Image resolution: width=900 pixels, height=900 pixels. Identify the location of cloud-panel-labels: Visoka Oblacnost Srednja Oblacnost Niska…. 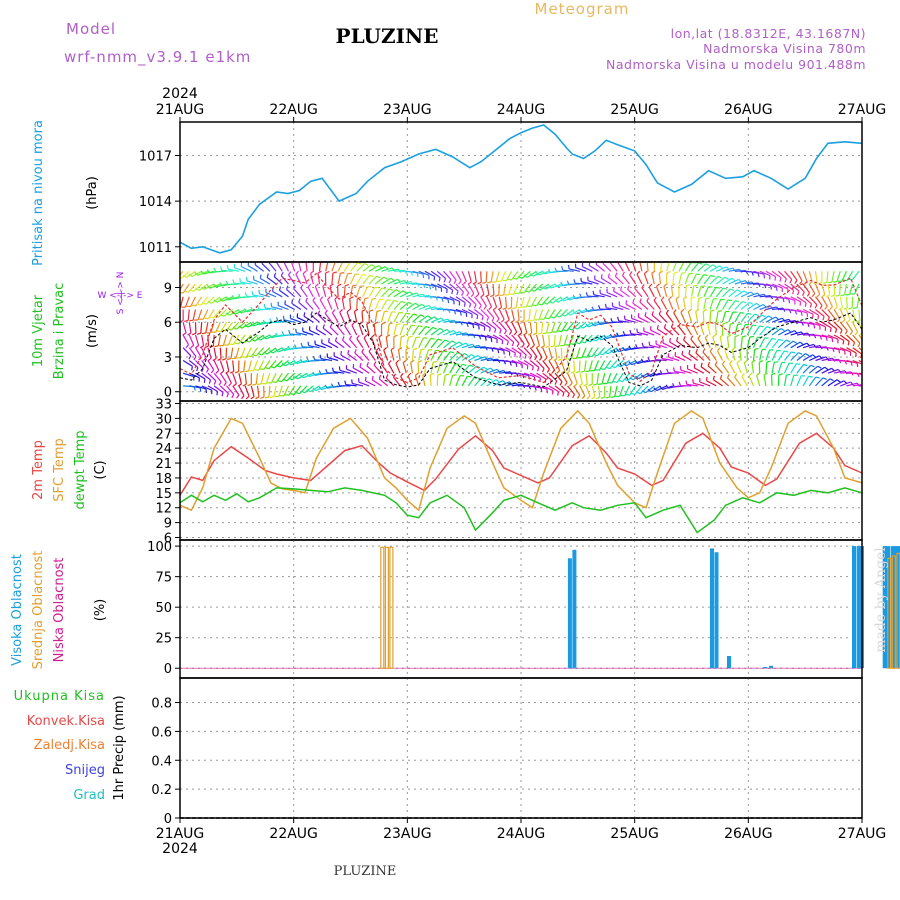
(59, 610).